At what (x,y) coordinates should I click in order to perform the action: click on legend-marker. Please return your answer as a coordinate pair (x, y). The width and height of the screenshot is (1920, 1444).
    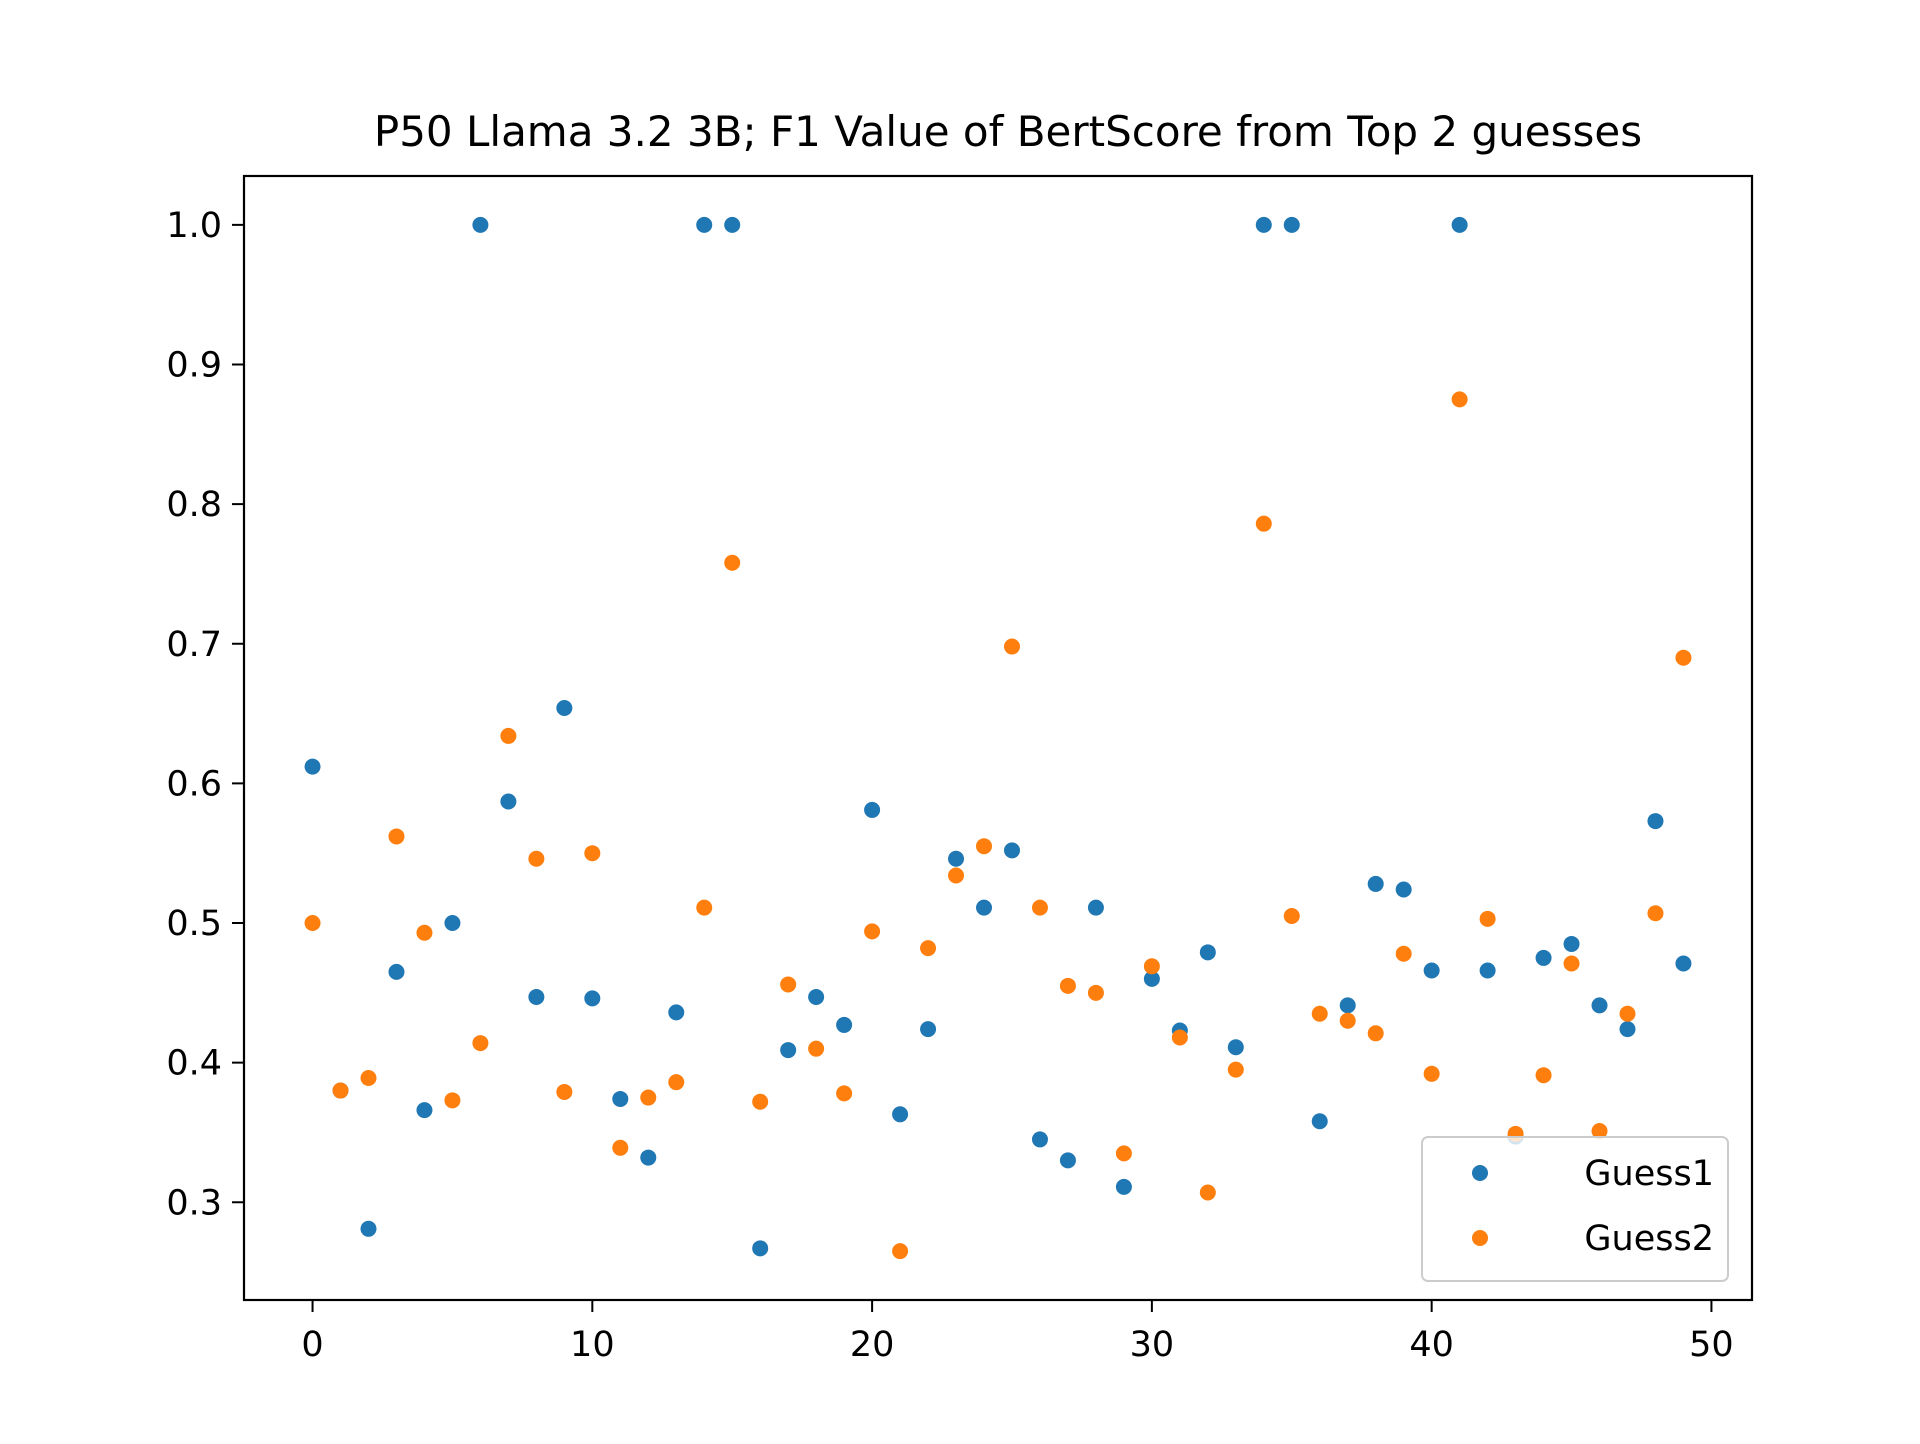
    Looking at the image, I should click on (1480, 1238).